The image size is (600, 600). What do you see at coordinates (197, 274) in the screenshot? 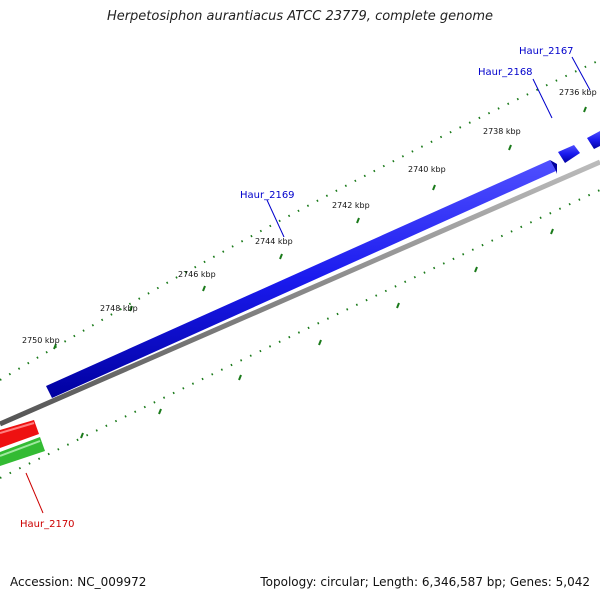
I see `kbp-label-2746: 2746 kbp` at bounding box center [197, 274].